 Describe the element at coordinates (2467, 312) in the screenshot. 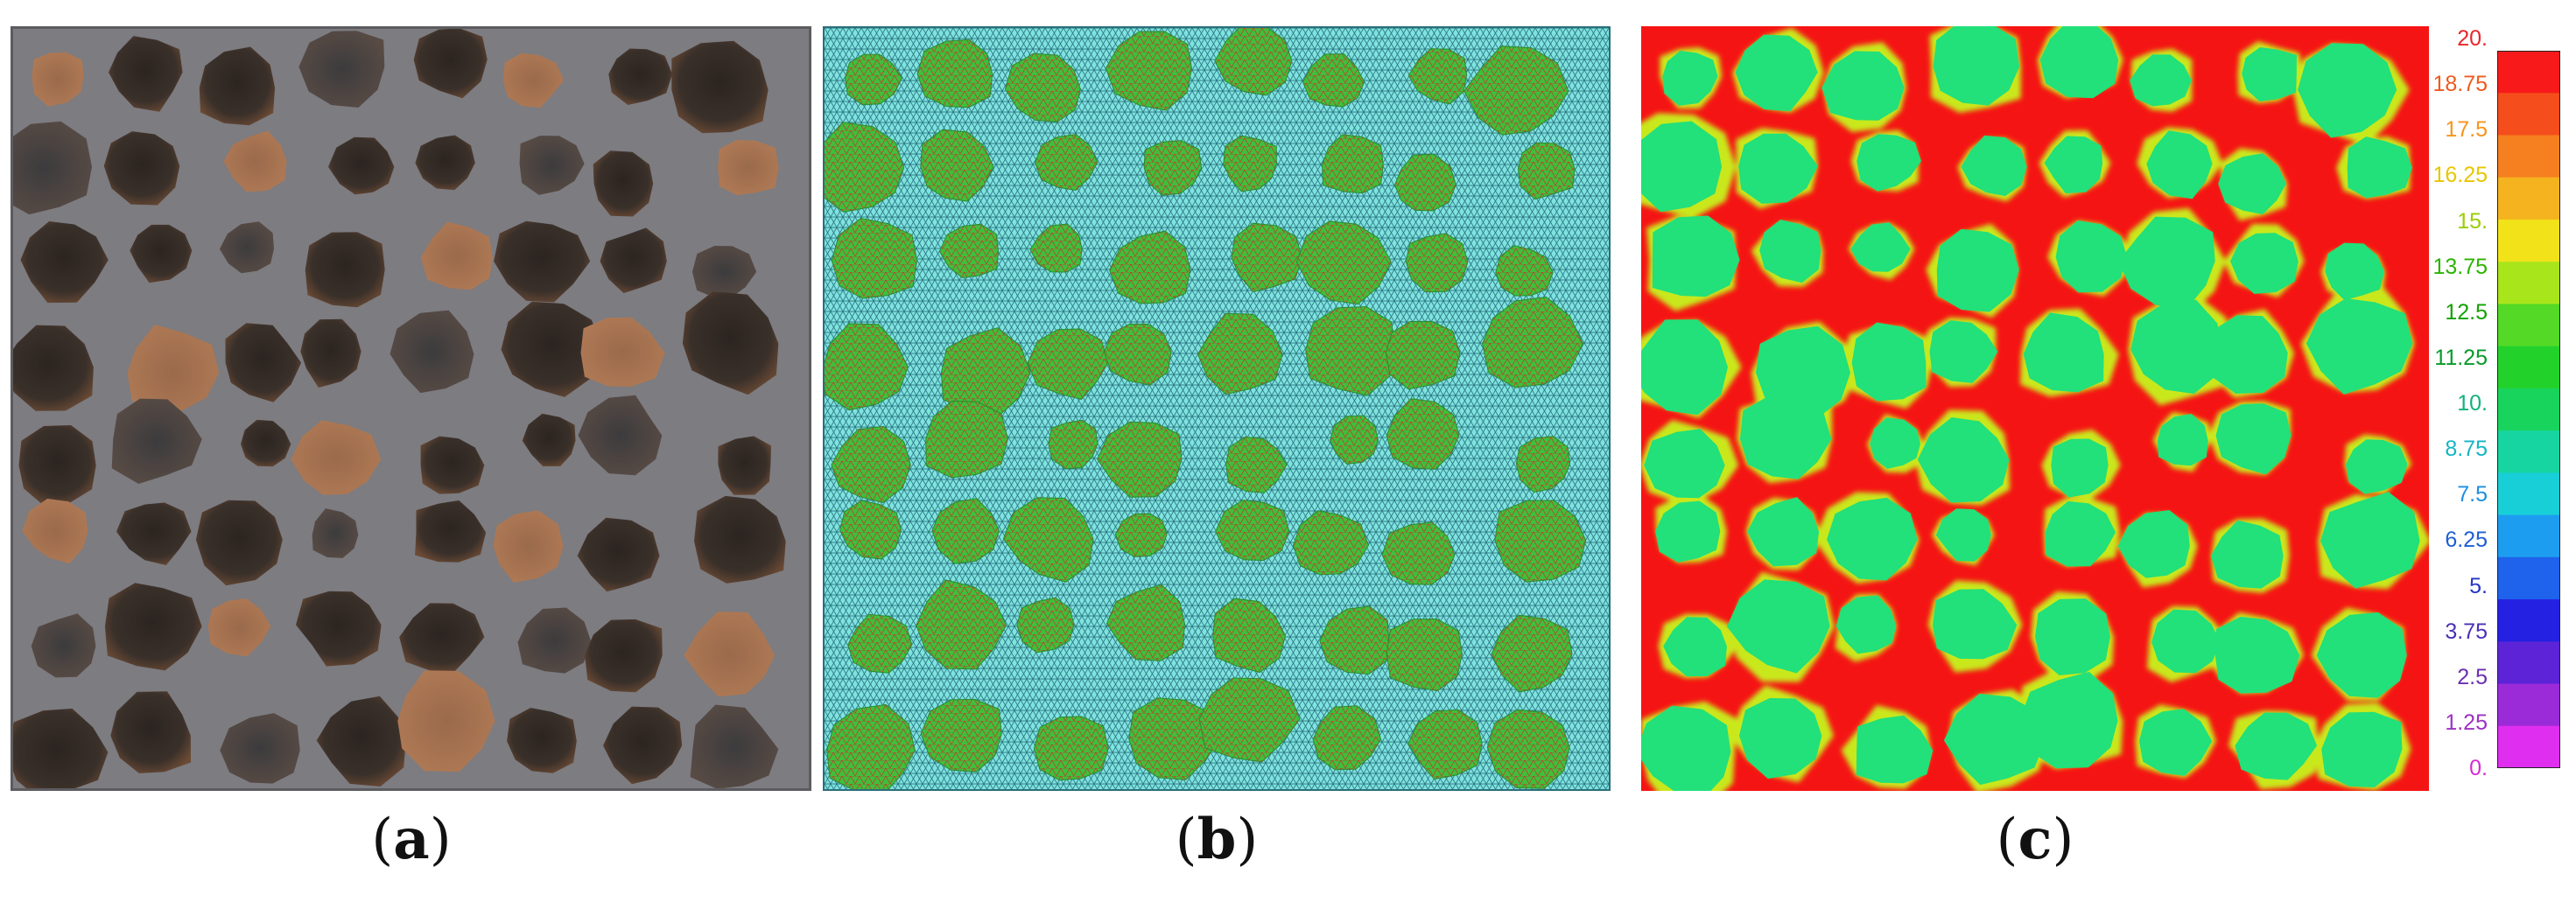

I see `colorbar-label: 12.5` at that location.